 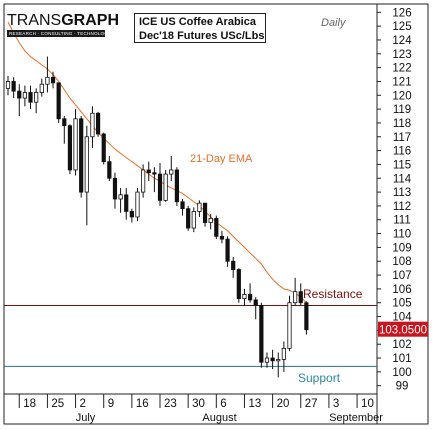 What do you see at coordinates (29, 404) in the screenshot?
I see `x-tick-label: 18` at bounding box center [29, 404].